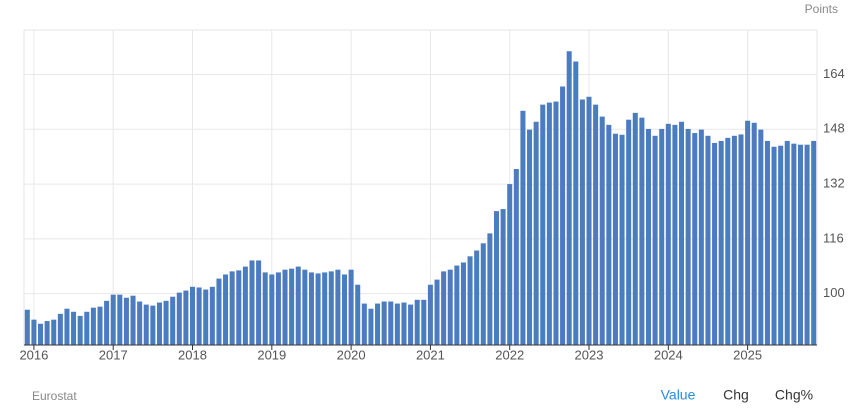 This screenshot has height=418, width=856. I want to click on y-tick-label: 116, so click(833, 237).